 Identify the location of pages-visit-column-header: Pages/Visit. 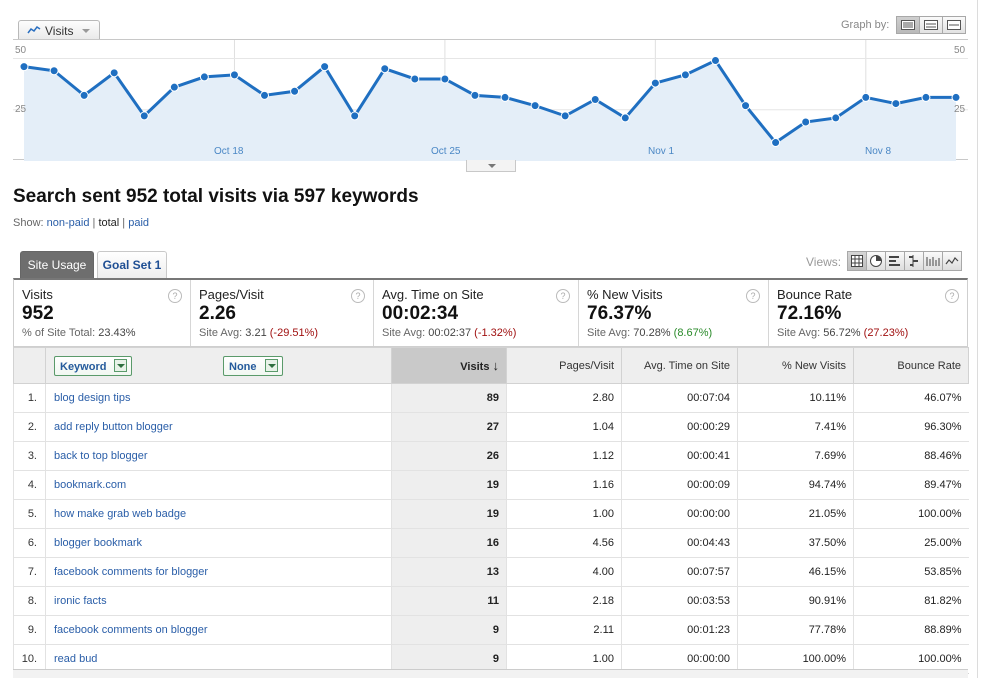
(564, 365).